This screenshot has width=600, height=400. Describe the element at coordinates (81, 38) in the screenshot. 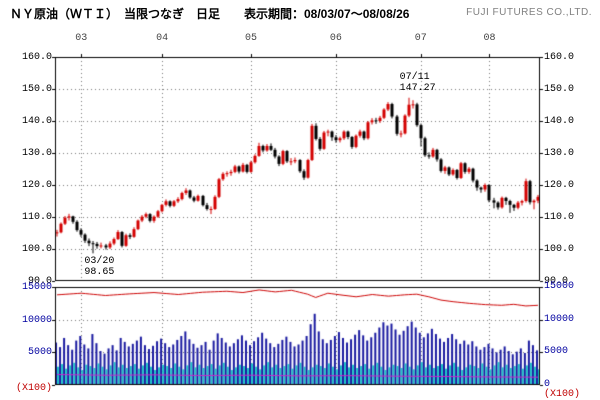

I see `month-tick-label: 03` at that location.